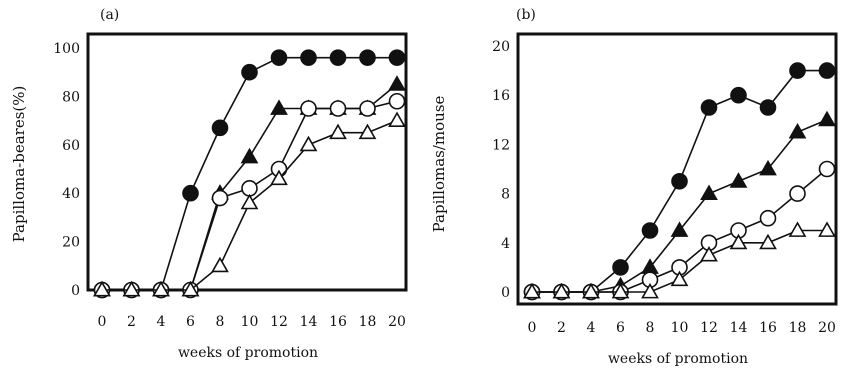 Image resolution: width=841 pixels, height=370 pixels. I want to click on x-tick-label: 4, so click(591, 328).